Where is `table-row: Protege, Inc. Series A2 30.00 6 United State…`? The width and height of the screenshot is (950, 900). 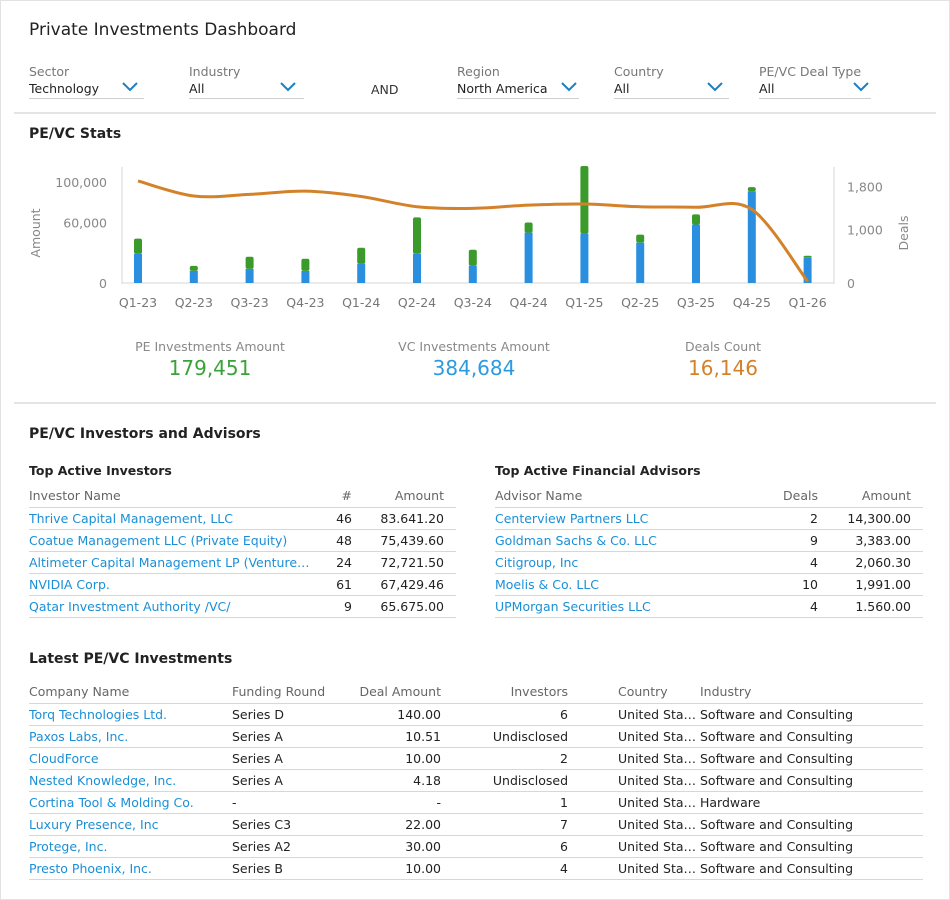
table-row: Protege, Inc. Series A2 30.00 6 United State… is located at coordinates (476, 845).